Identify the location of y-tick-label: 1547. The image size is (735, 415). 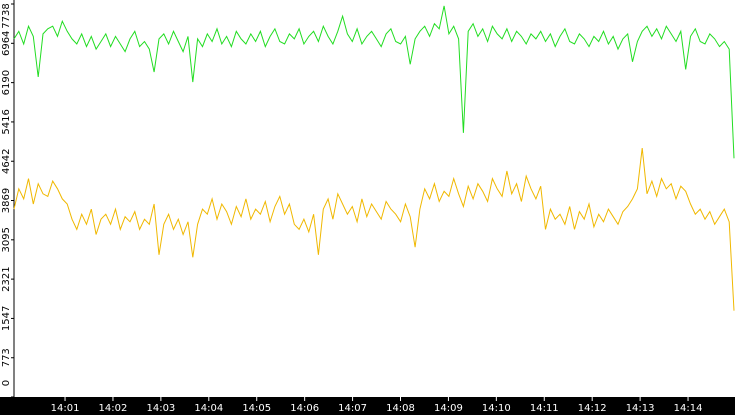
(6, 318).